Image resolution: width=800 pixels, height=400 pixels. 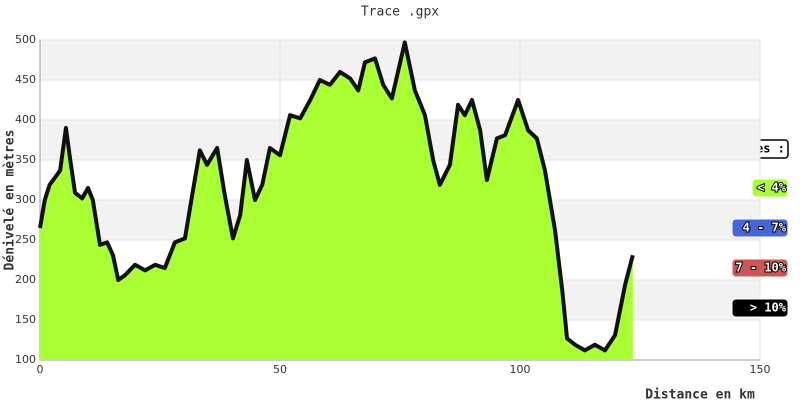 I want to click on legend-label: < 4%, so click(x=772, y=188).